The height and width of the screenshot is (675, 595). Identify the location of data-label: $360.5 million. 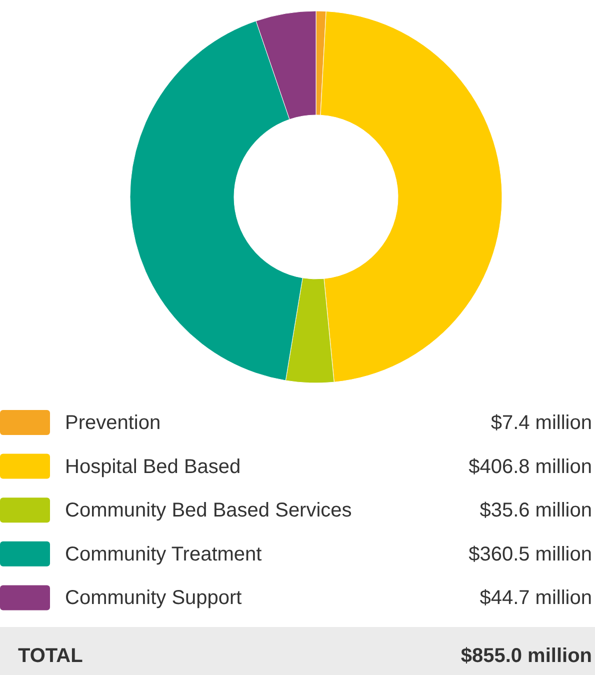
(530, 554).